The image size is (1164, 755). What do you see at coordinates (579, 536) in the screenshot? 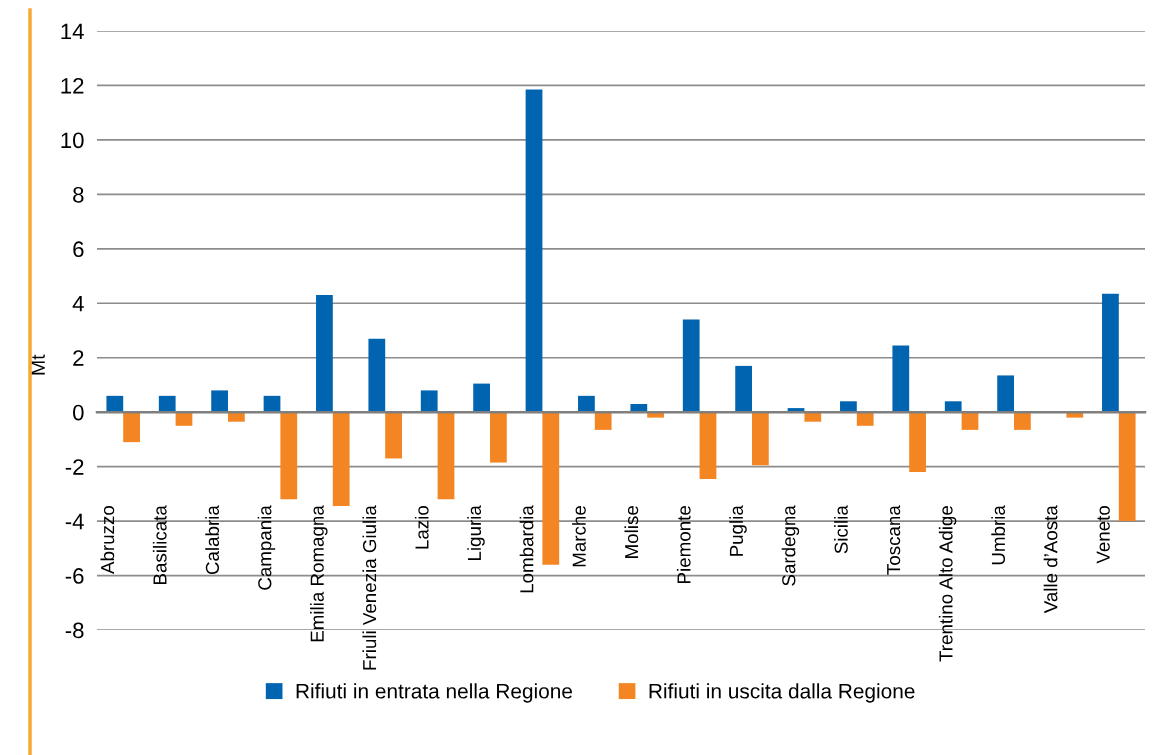
I see `x-tick-label: Marche` at bounding box center [579, 536].